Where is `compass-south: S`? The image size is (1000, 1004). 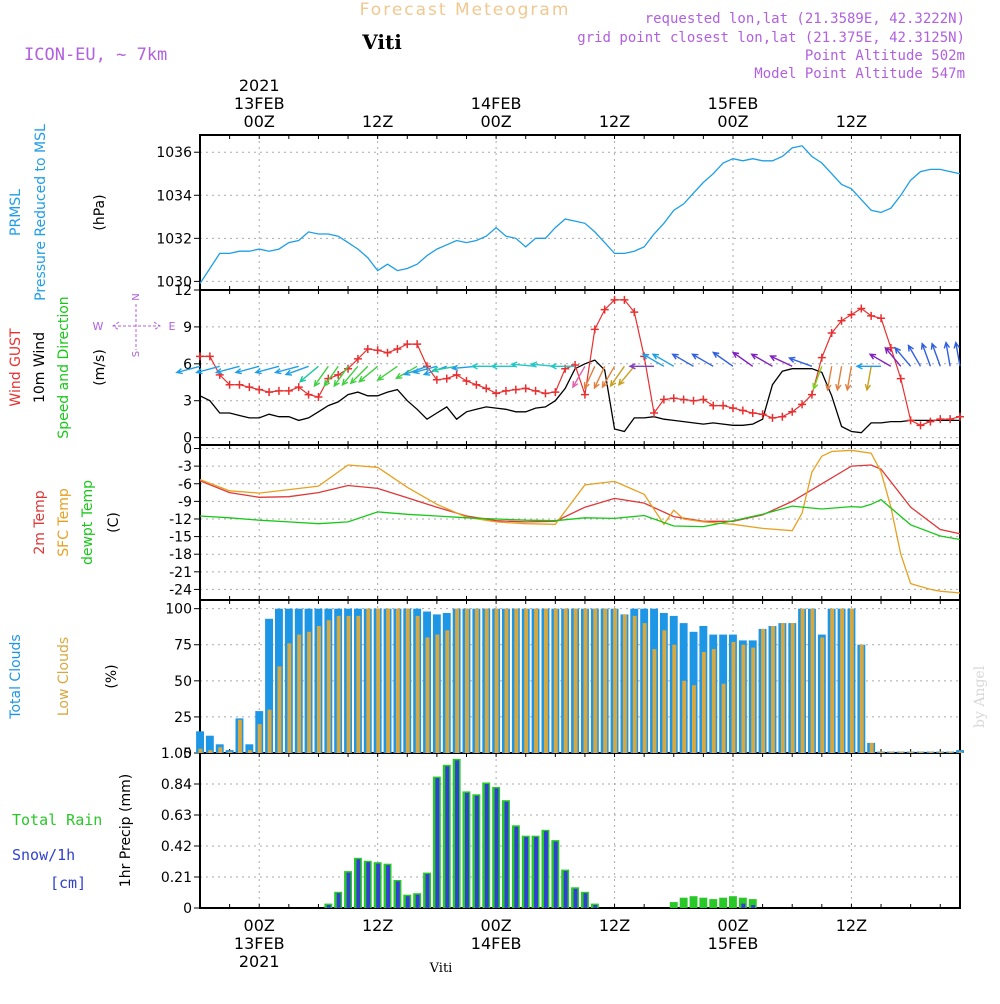
compass-south: S is located at coordinates (136, 354).